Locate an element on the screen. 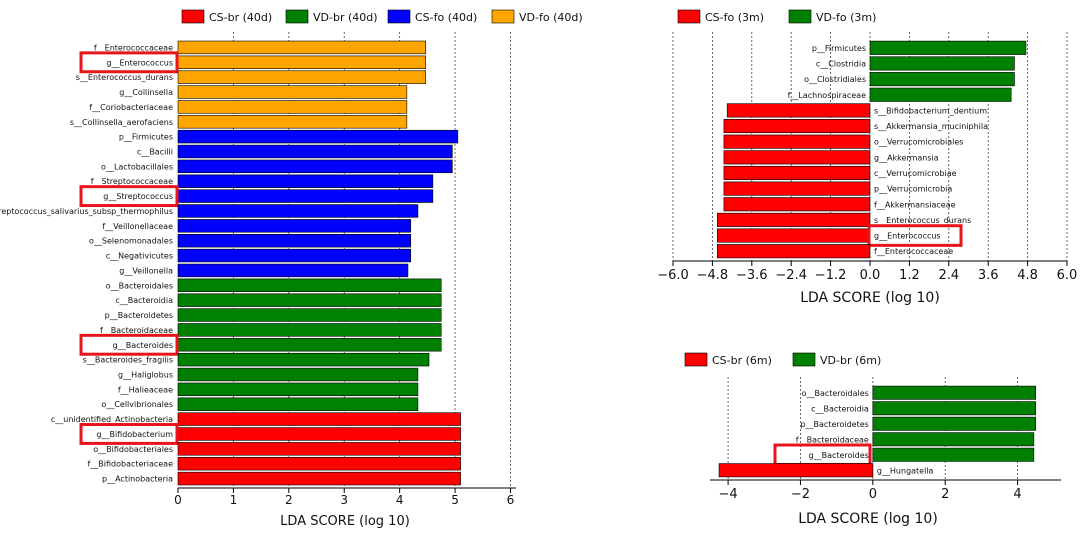  tick-label: 1.2 is located at coordinates (909, 275).